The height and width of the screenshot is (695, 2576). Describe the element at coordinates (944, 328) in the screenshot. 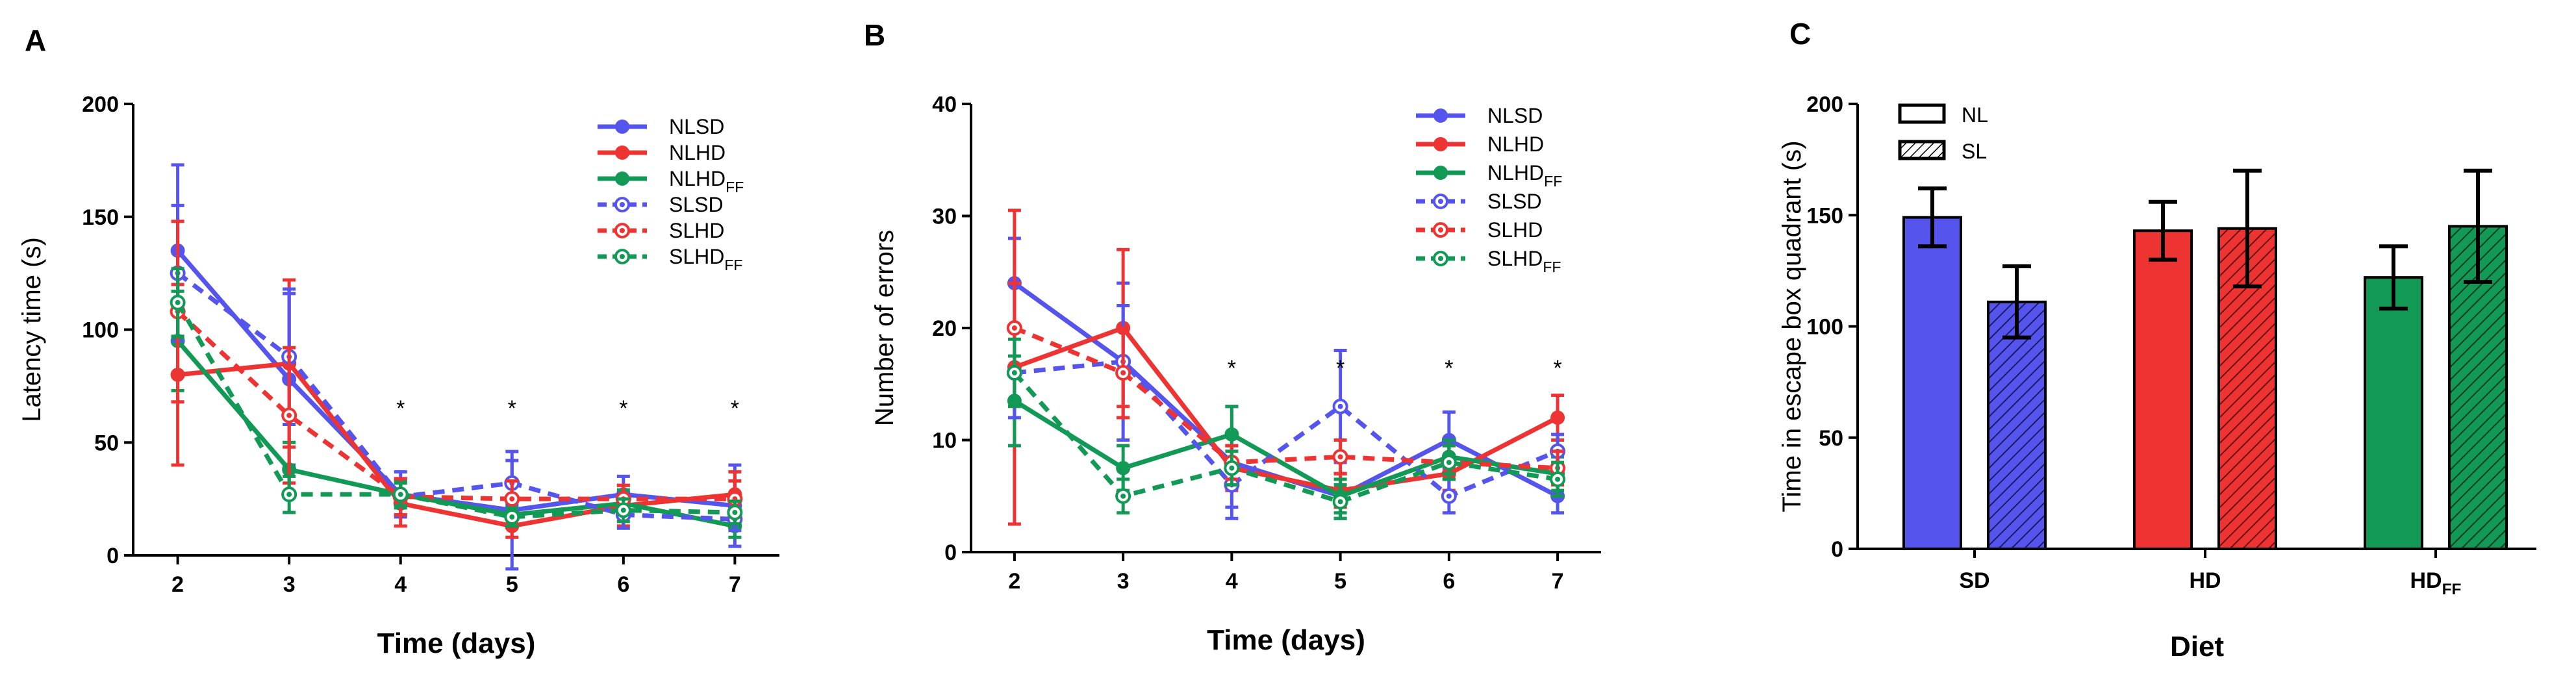

I see `y-tick-label: 20` at that location.